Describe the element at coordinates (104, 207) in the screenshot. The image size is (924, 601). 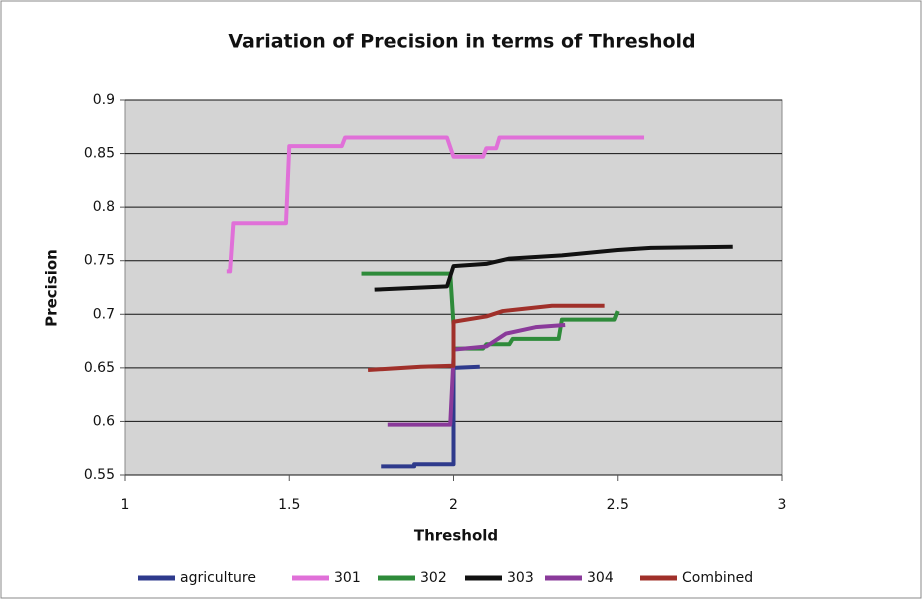
I see `y-tick-label: 0.8` at that location.